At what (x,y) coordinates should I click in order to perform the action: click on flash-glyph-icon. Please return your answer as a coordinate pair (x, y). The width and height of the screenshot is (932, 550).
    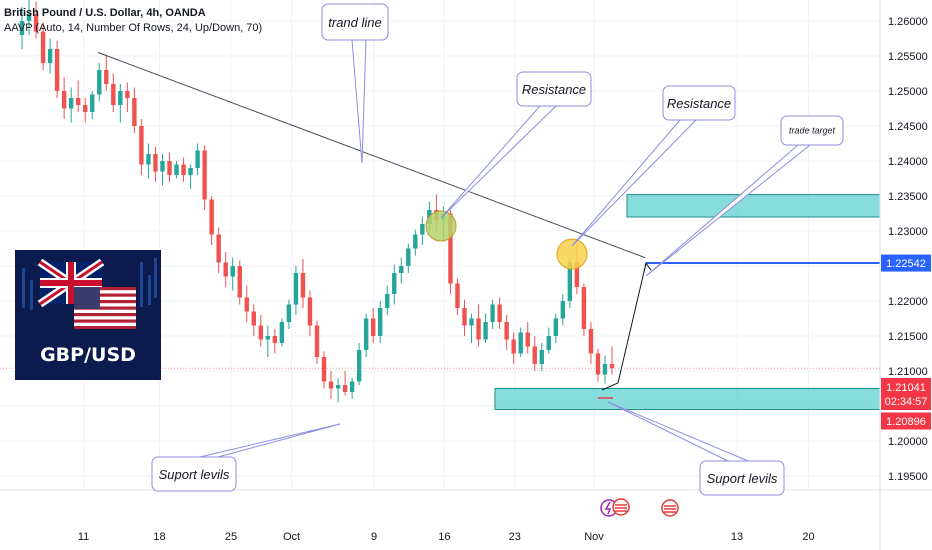
    Looking at the image, I should click on (608, 508).